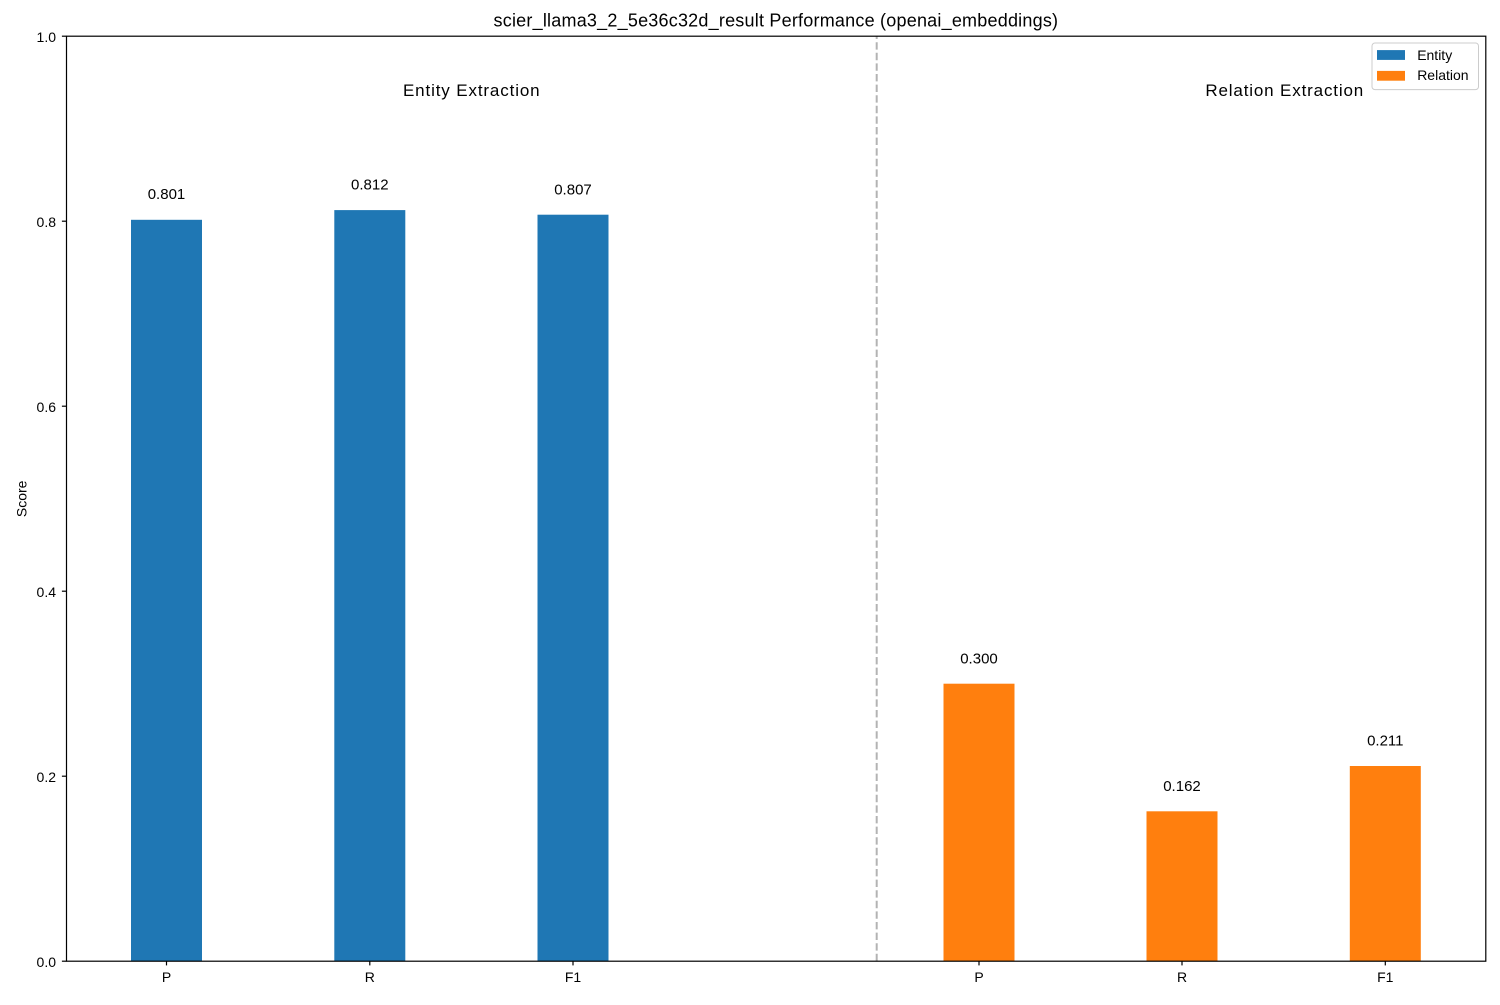 The image size is (1500, 1005). What do you see at coordinates (22, 498) in the screenshot?
I see `svg-text: Score` at bounding box center [22, 498].